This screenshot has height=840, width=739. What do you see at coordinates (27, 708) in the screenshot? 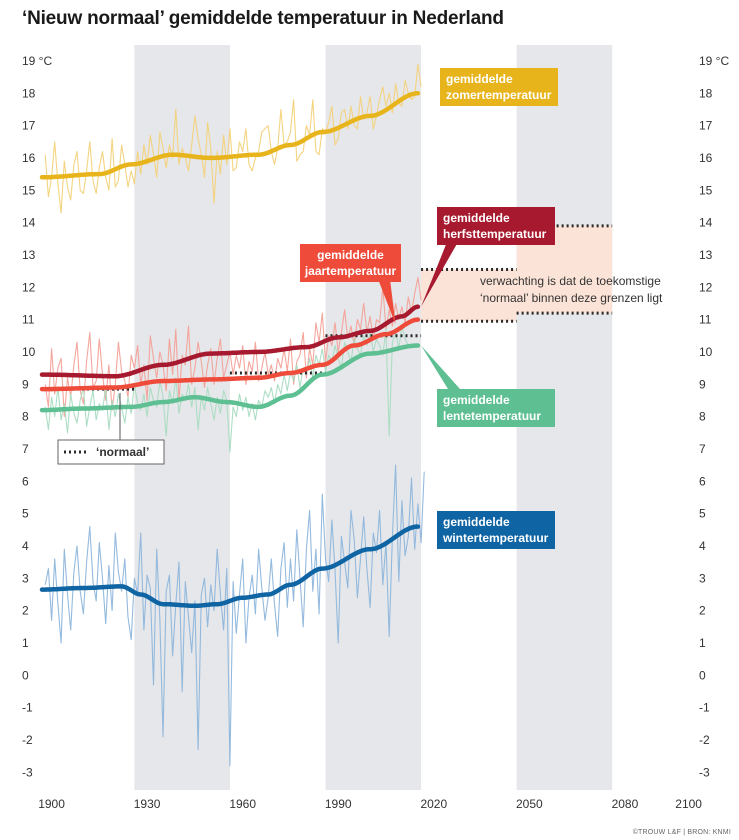
I see `y-tick-left: -1` at bounding box center [27, 708].